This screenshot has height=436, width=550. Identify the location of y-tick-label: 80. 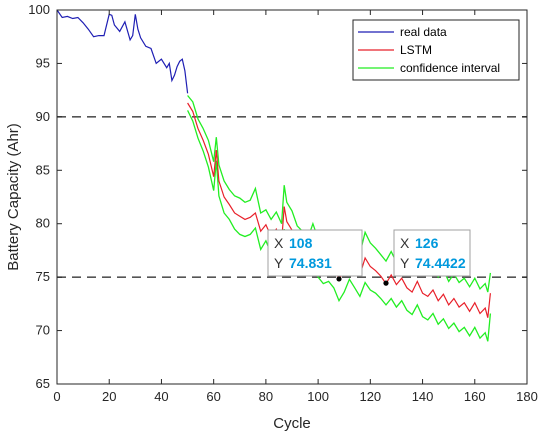
(43, 223).